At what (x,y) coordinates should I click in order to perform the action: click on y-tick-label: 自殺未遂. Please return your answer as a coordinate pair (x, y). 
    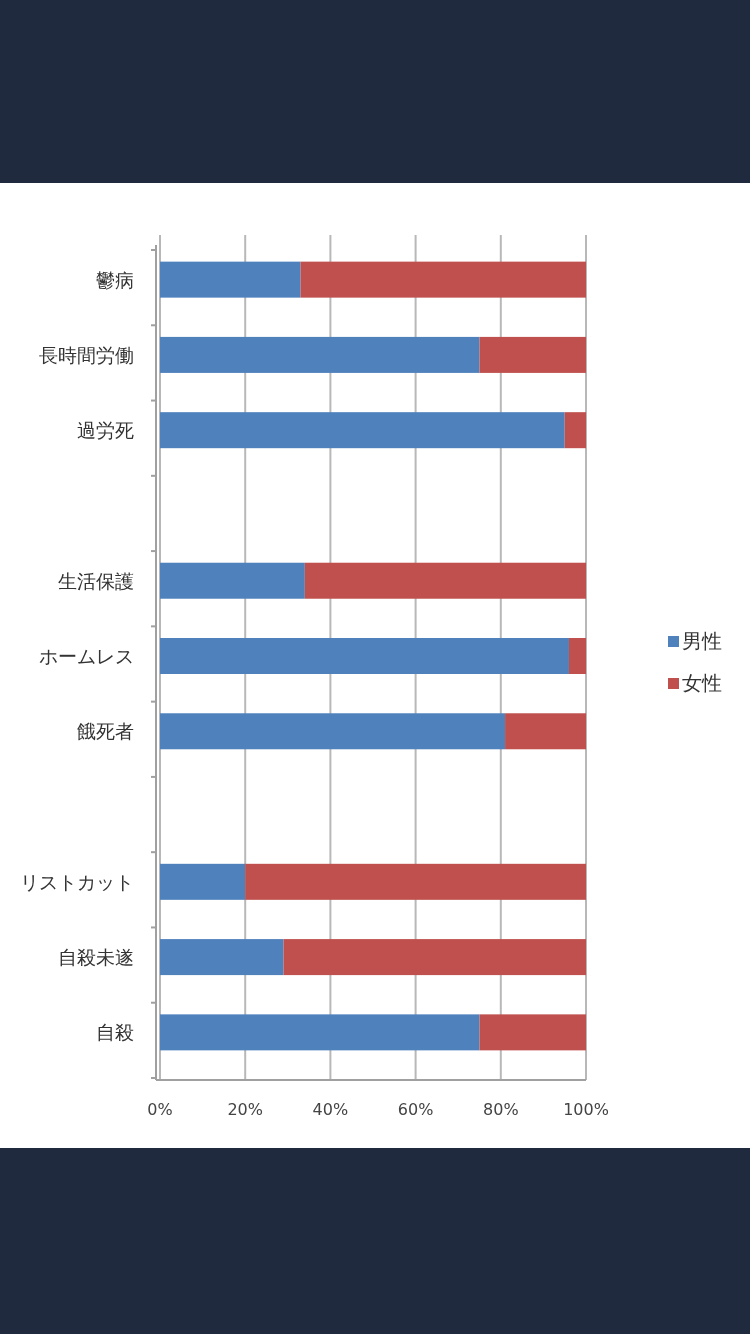
    Looking at the image, I should click on (96, 957).